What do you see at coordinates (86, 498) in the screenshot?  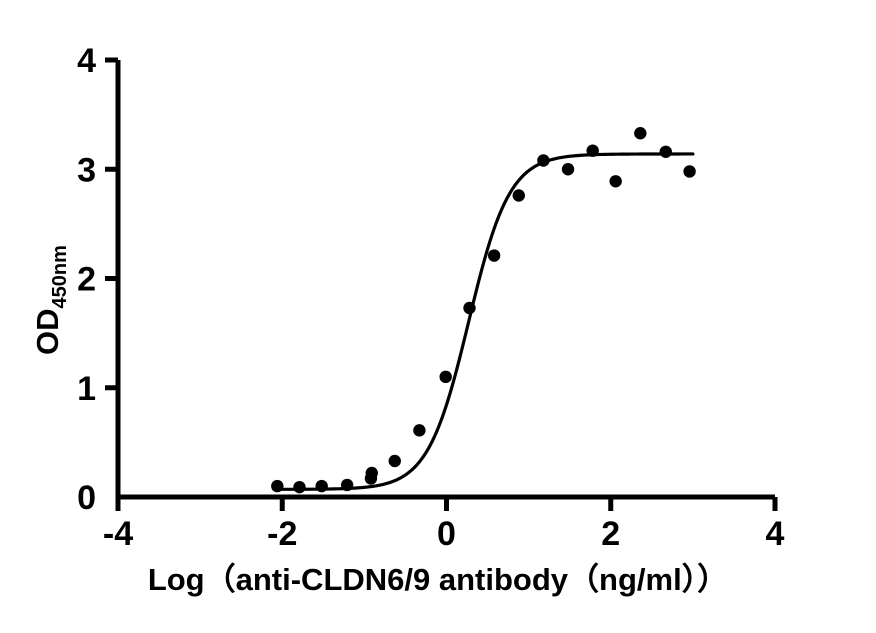 I see `y-tick-label-0: 0` at bounding box center [86, 498].